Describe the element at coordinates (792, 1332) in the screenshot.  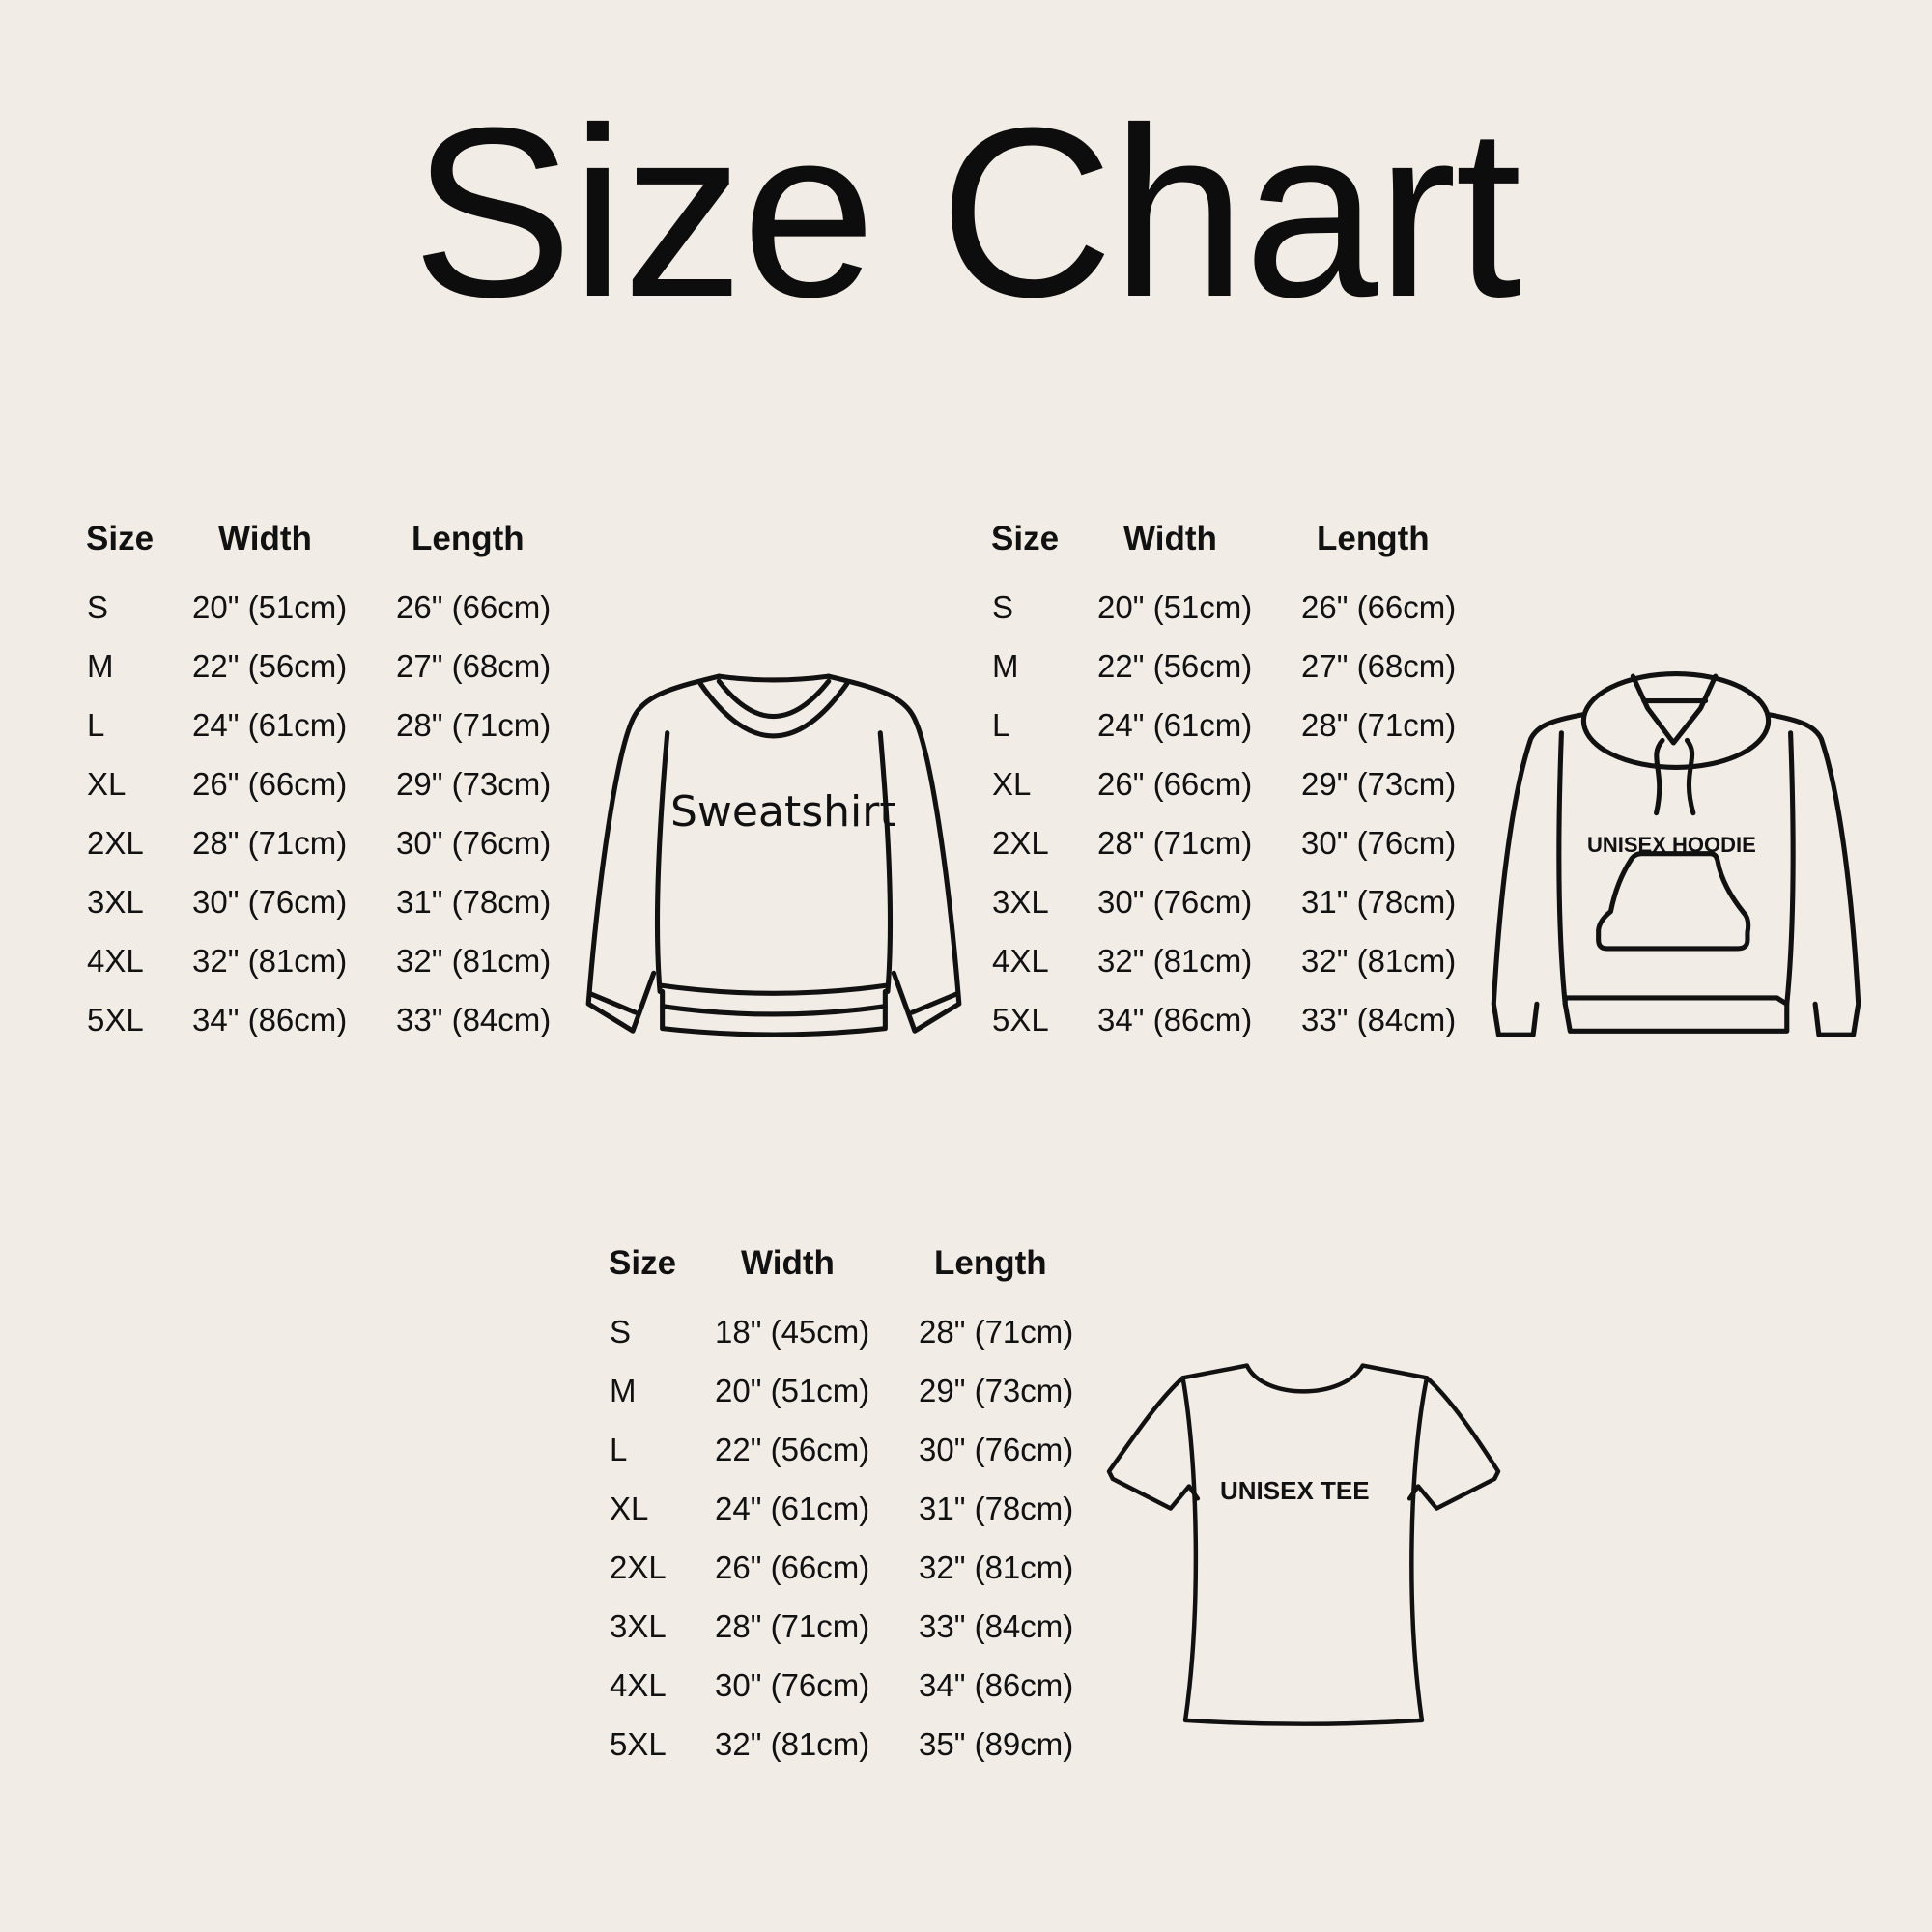
I see `table-cell-width: 18" (45cm)` at that location.